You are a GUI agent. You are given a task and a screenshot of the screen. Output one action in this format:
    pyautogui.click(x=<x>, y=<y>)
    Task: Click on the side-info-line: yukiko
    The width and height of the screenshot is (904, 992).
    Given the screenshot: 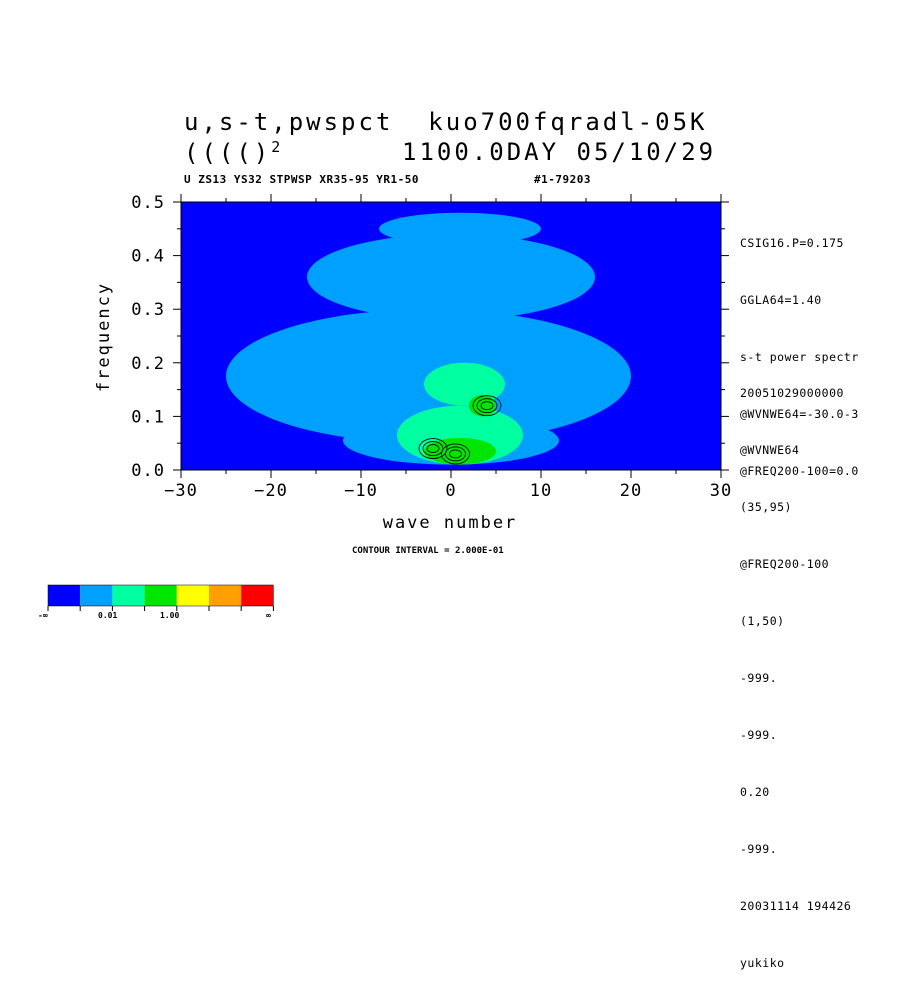 What is the action you would take?
    pyautogui.click(x=762, y=963)
    